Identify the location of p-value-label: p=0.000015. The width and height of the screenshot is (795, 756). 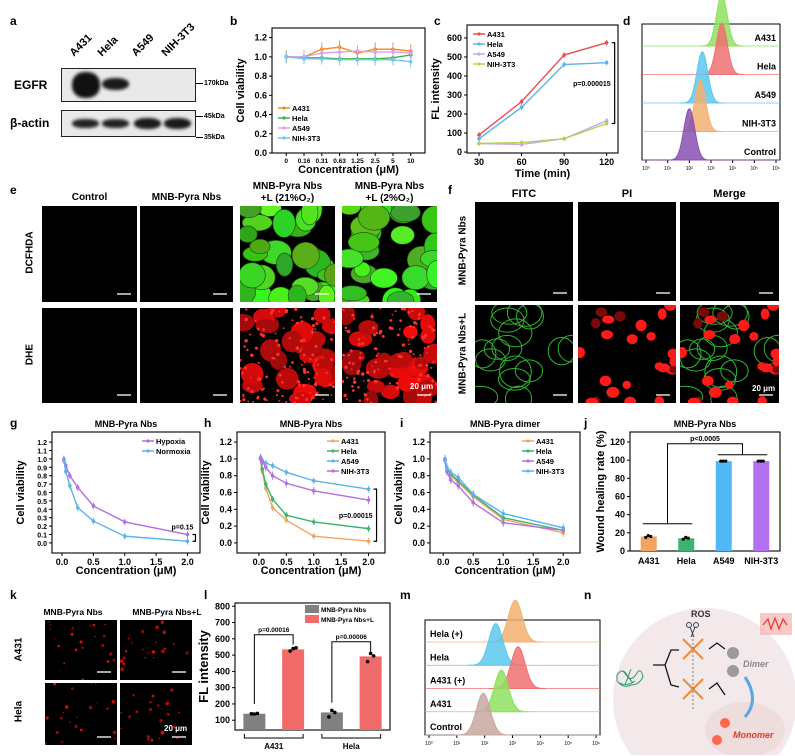
(592, 84).